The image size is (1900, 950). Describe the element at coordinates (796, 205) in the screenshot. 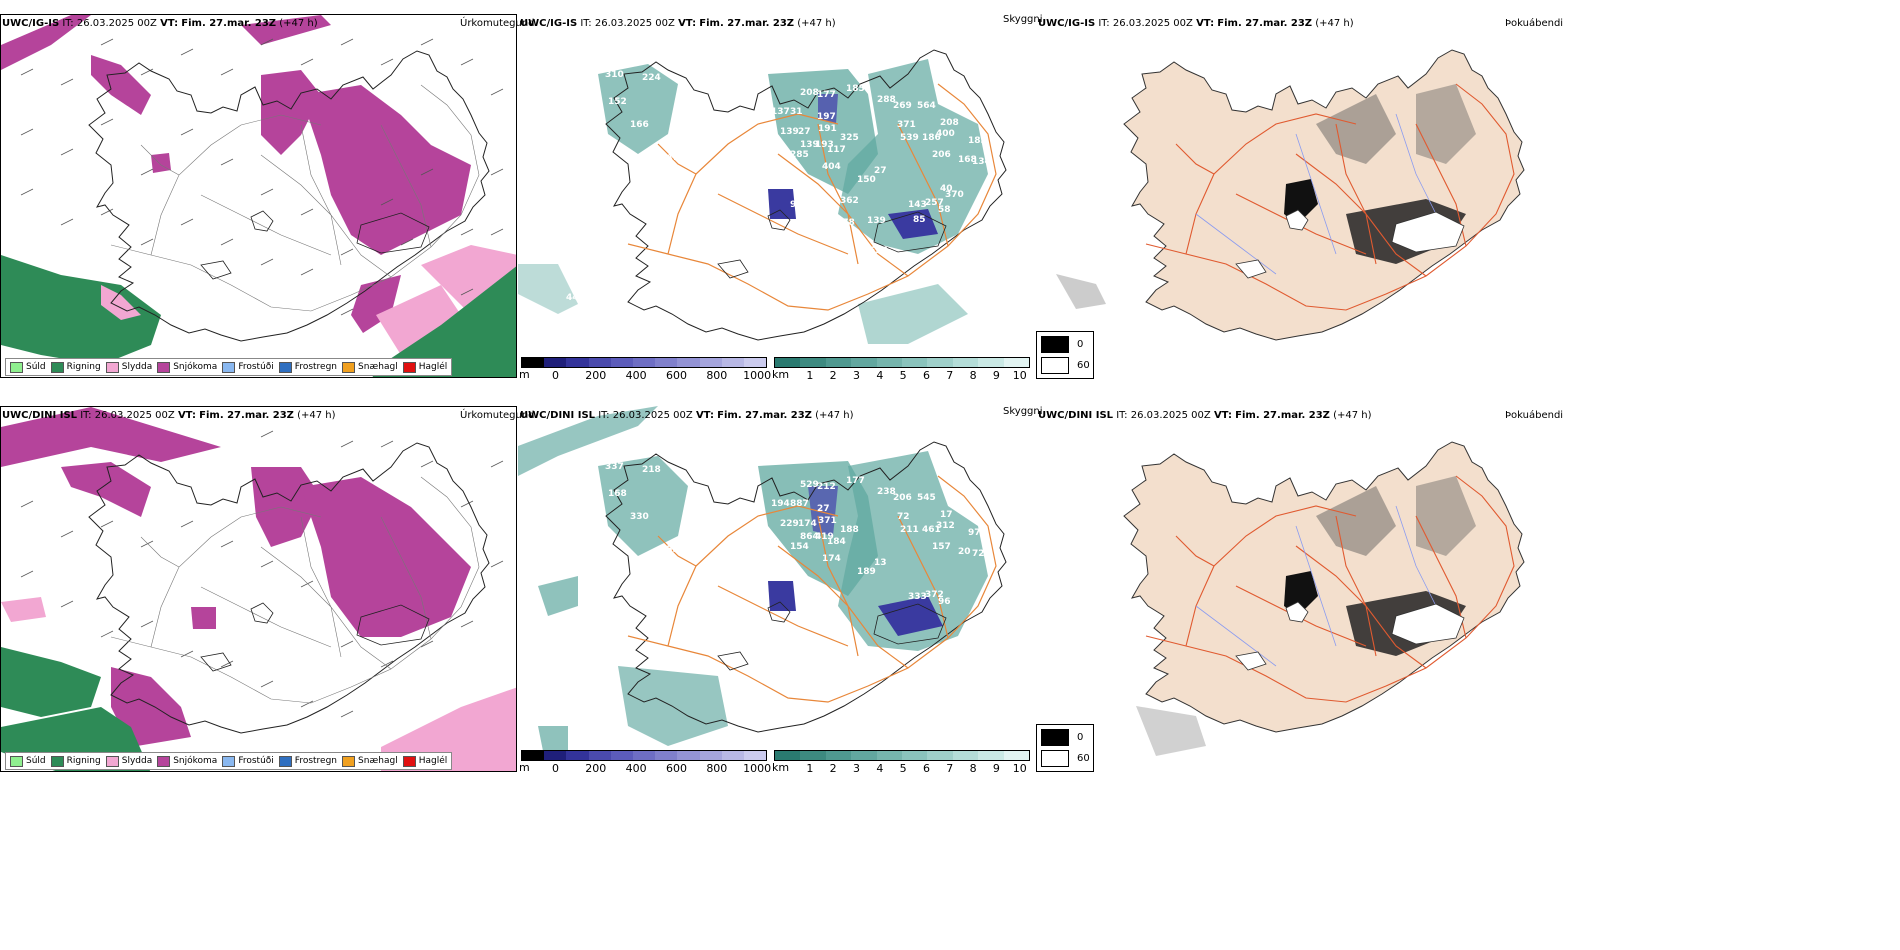

I see `elevation-label: 90` at that location.